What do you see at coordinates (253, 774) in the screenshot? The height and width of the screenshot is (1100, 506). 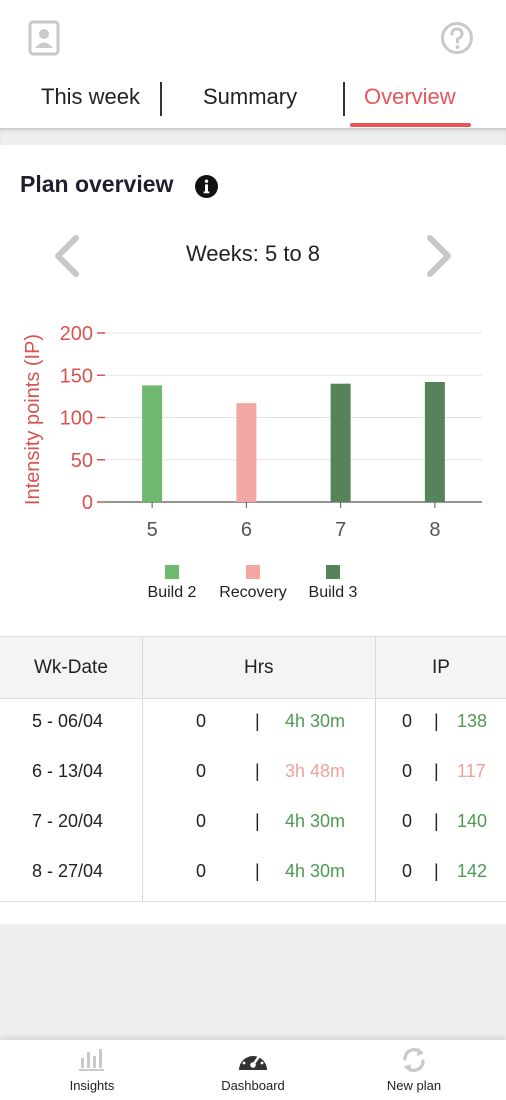 I see `table-row: 6 - 13/04 0 | 3h 48m 0 | 117` at bounding box center [253, 774].